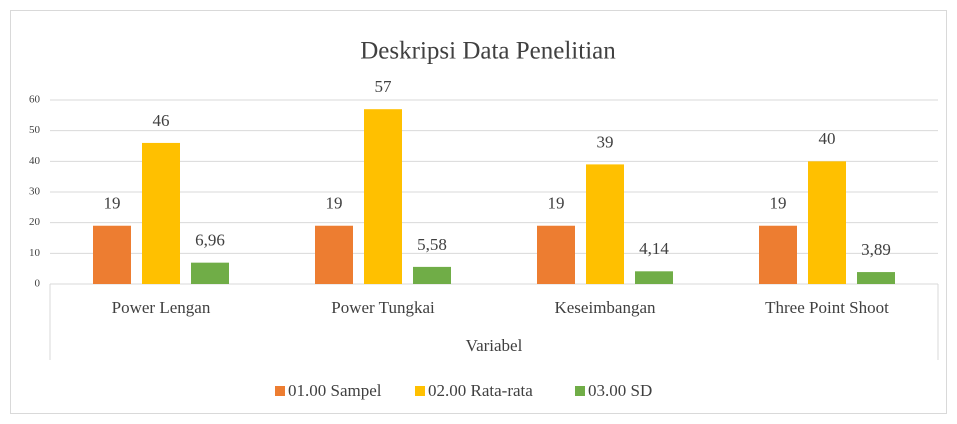  I want to click on y-tick-label: 50, so click(35, 130).